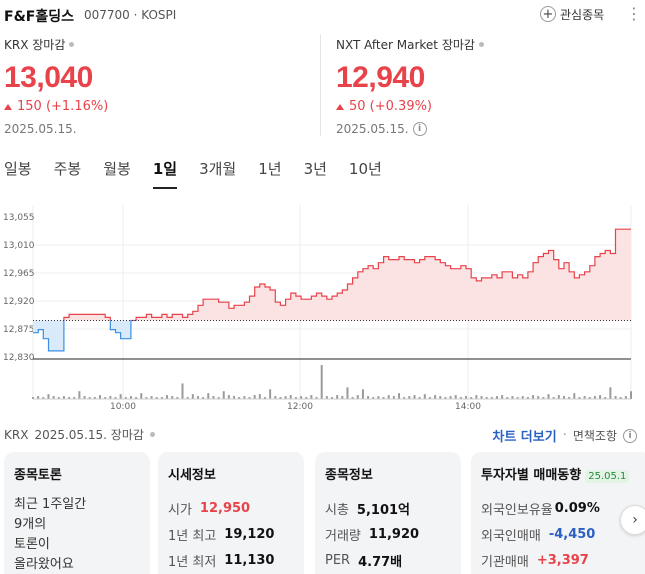 The height and width of the screenshot is (574, 645). Describe the element at coordinates (594, 436) in the screenshot. I see `disclaimer-link: 면책조항` at that location.